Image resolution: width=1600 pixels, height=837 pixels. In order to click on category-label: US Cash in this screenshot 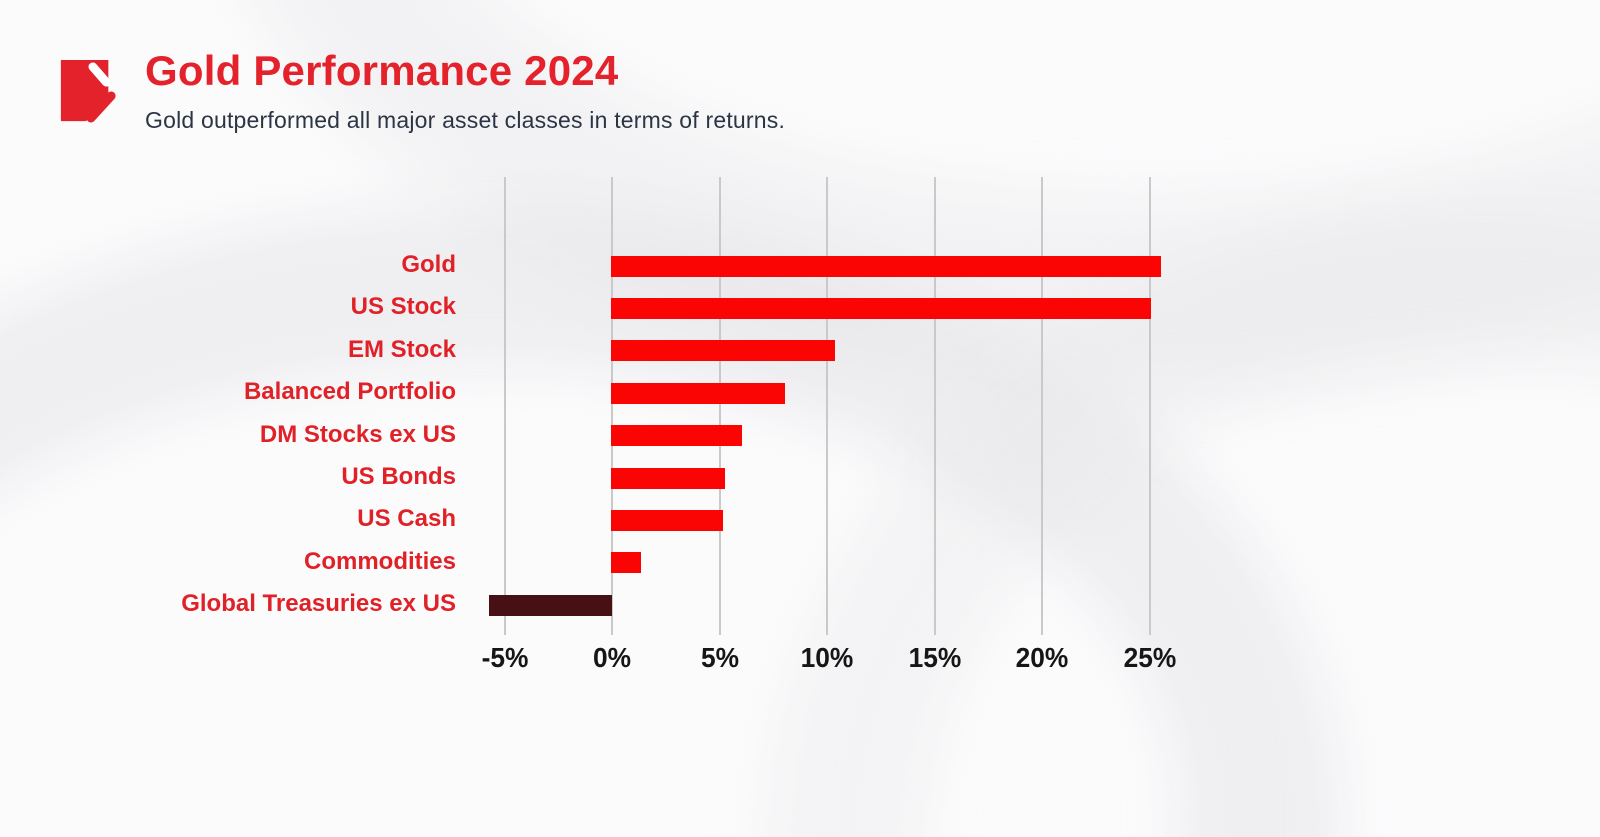, I will do `click(406, 519)`.